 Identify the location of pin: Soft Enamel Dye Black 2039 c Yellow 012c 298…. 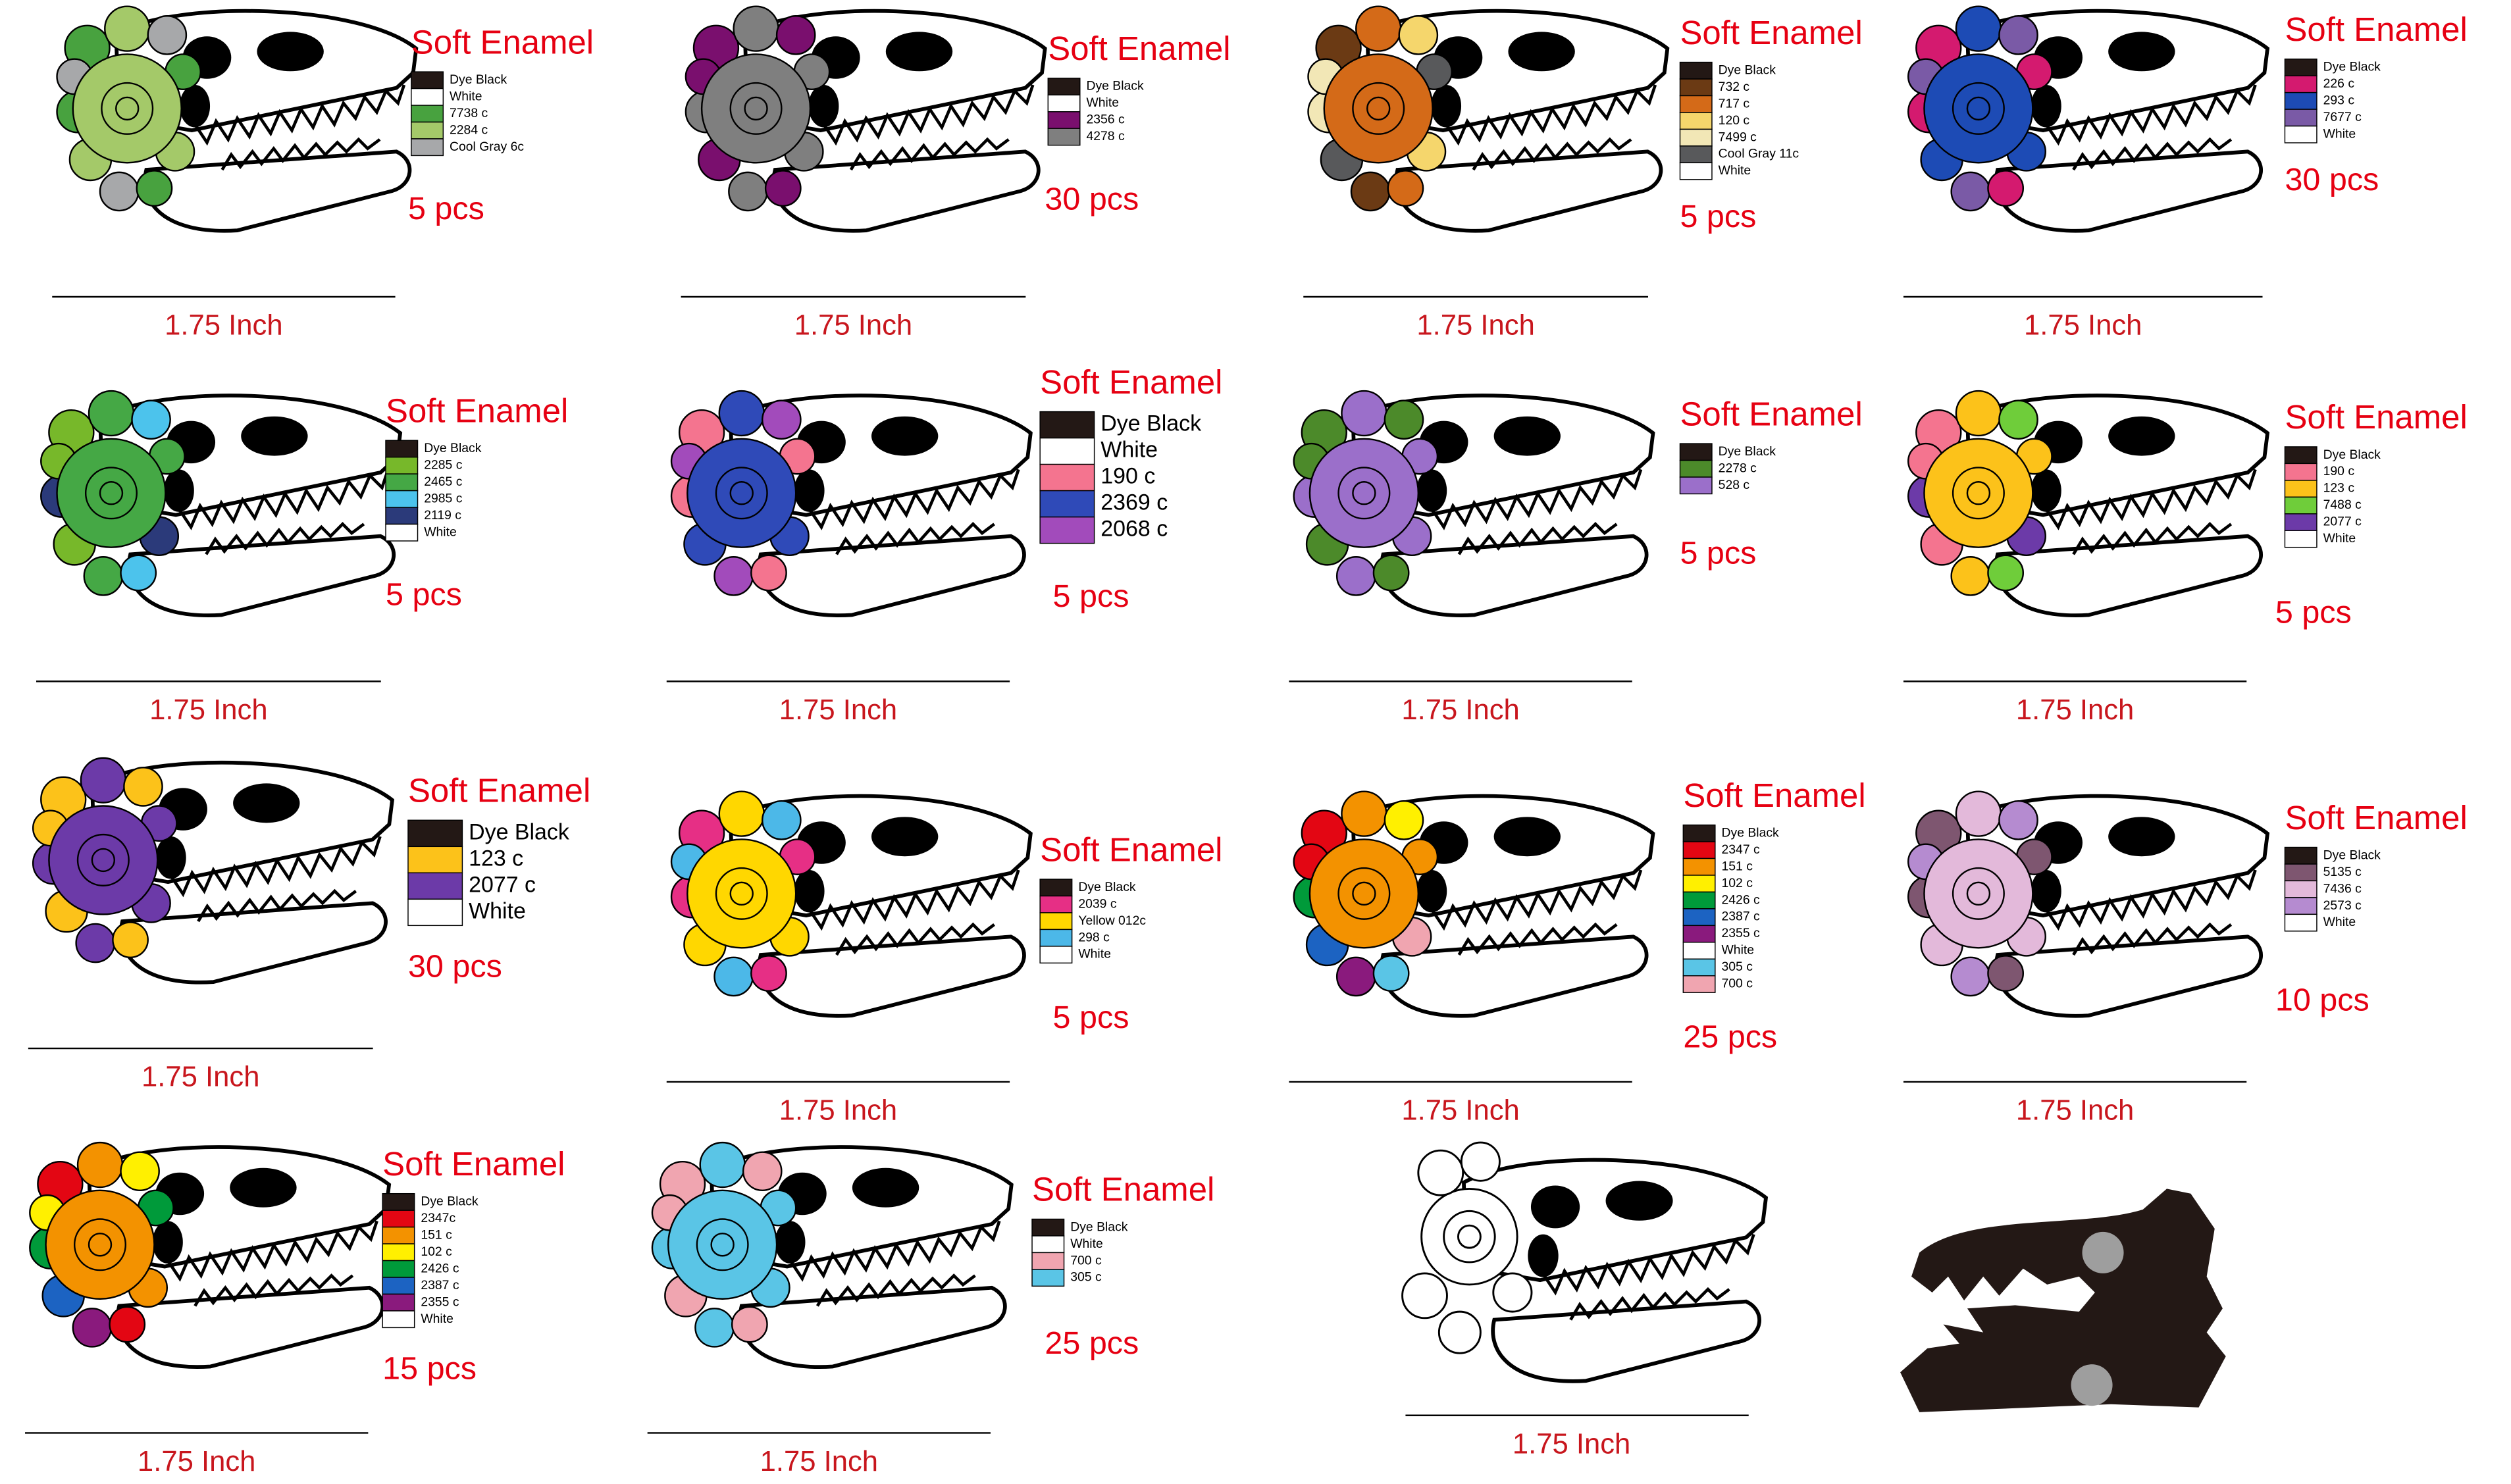
(944, 958).